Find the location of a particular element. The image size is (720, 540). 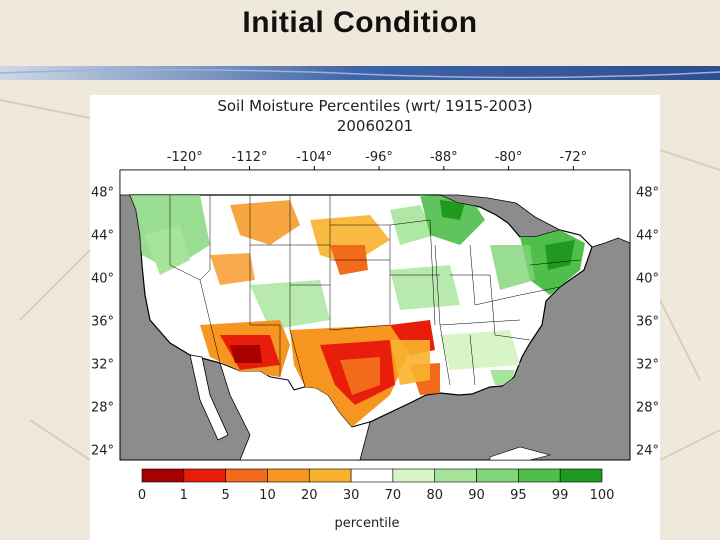

longitude-label: -104° is located at coordinates (314, 157).